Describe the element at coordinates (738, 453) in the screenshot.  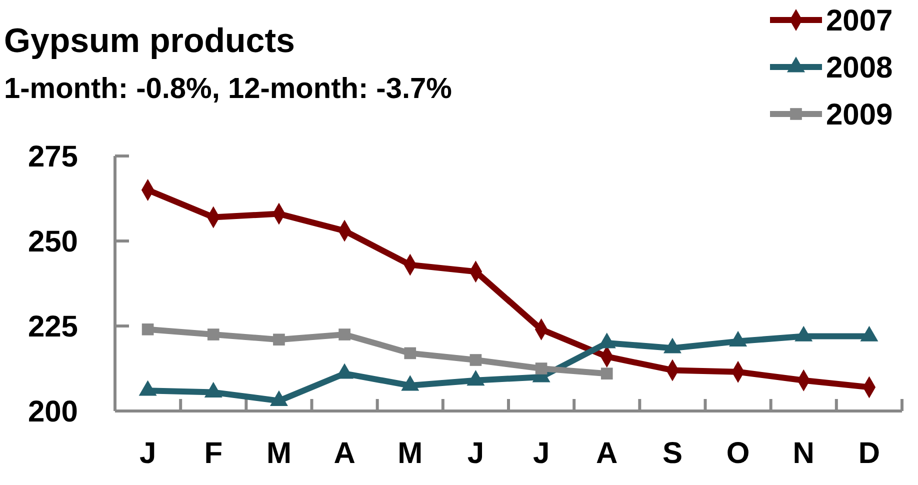
I see `x-tick-label: O` at that location.